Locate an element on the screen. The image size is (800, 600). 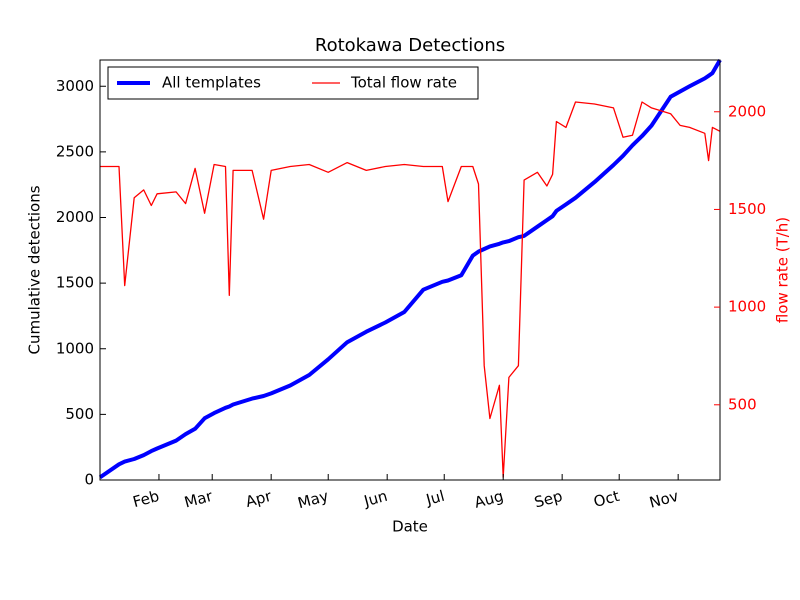
legend-box is located at coordinates (293, 83).